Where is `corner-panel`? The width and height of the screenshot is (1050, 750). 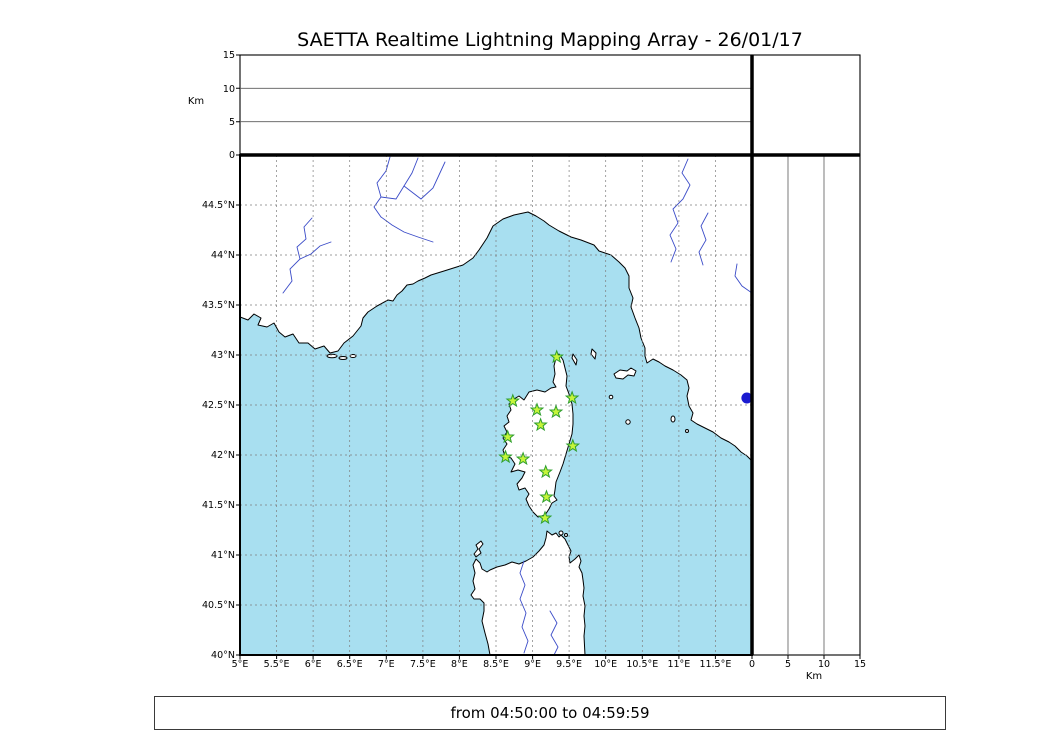
corner-panel is located at coordinates (806, 105).